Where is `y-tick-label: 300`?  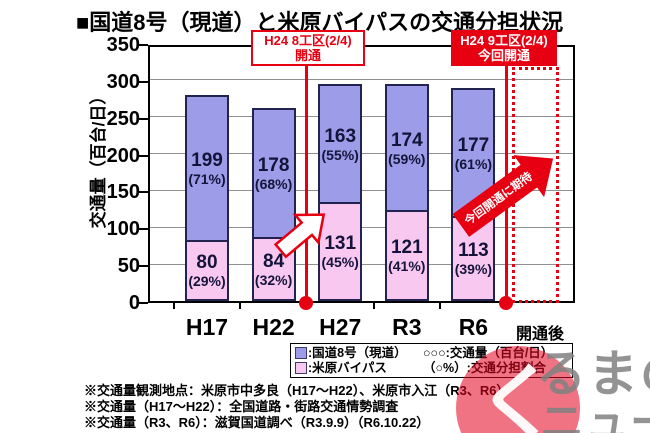 y-tick-label: 300 is located at coordinates (123, 81).